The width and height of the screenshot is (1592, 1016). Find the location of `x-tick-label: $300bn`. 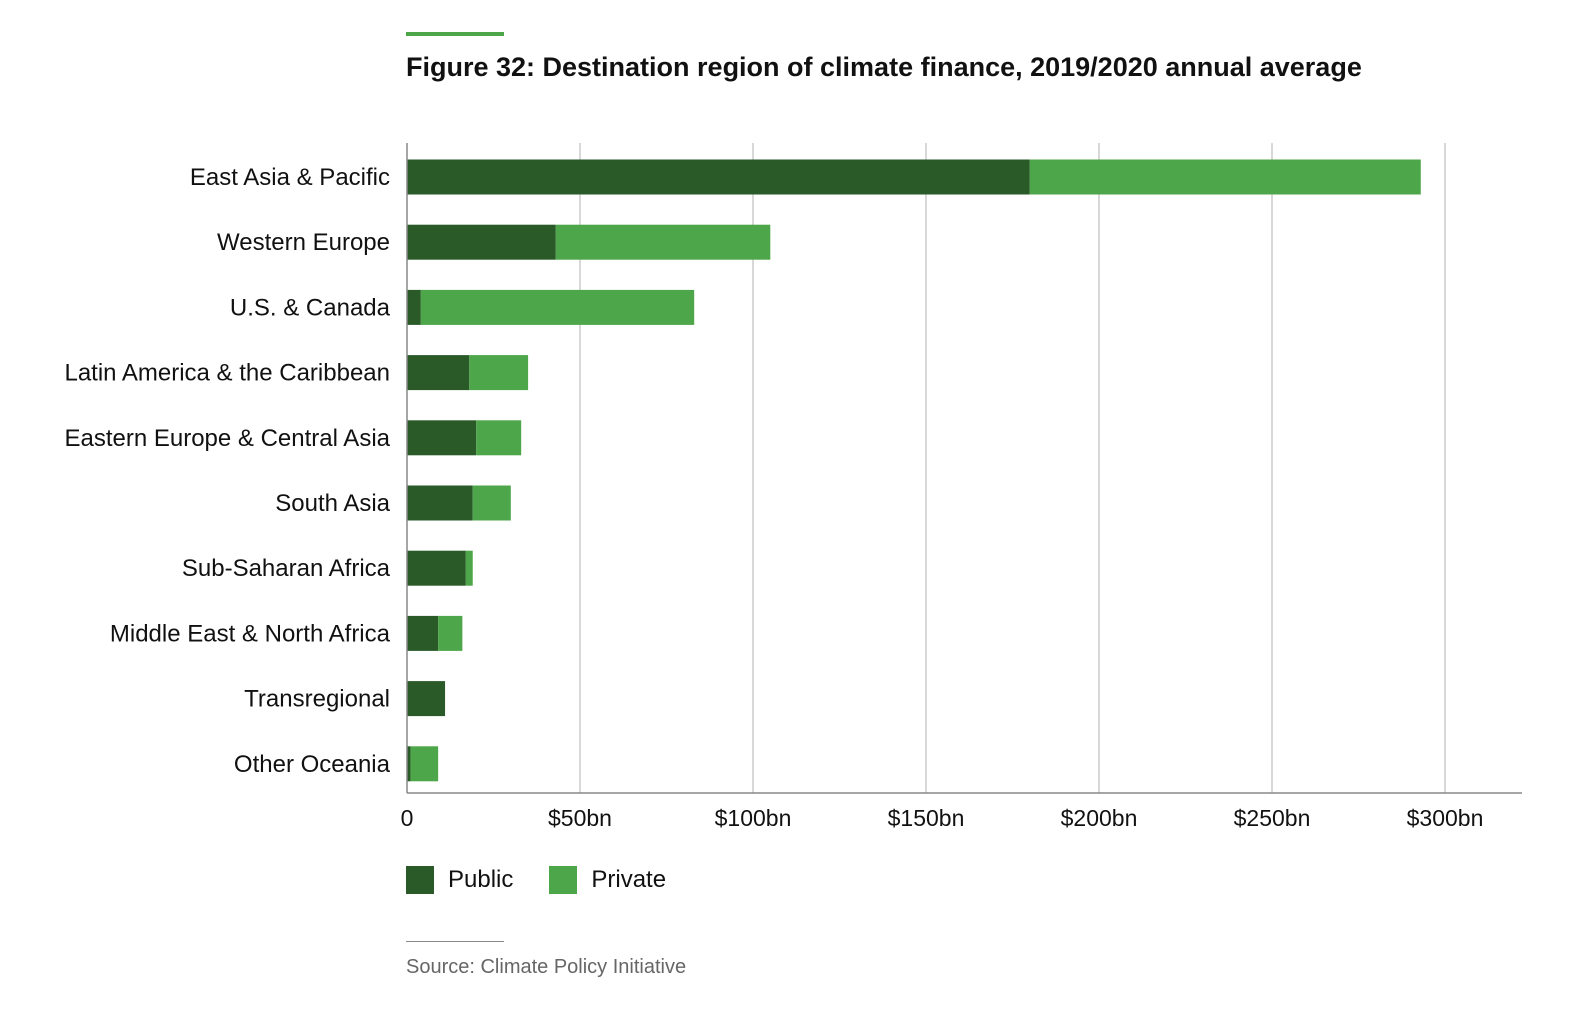

x-tick-label: $300bn is located at coordinates (1445, 818).